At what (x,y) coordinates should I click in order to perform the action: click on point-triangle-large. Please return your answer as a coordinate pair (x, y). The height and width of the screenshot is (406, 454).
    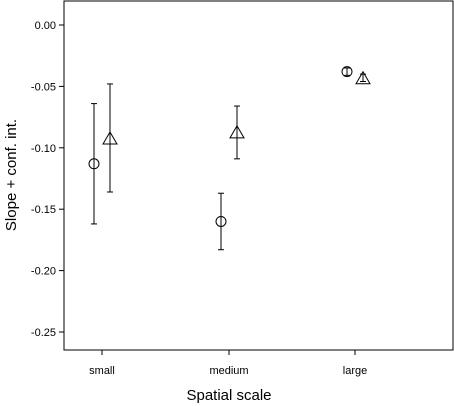
    Looking at the image, I should click on (363, 77).